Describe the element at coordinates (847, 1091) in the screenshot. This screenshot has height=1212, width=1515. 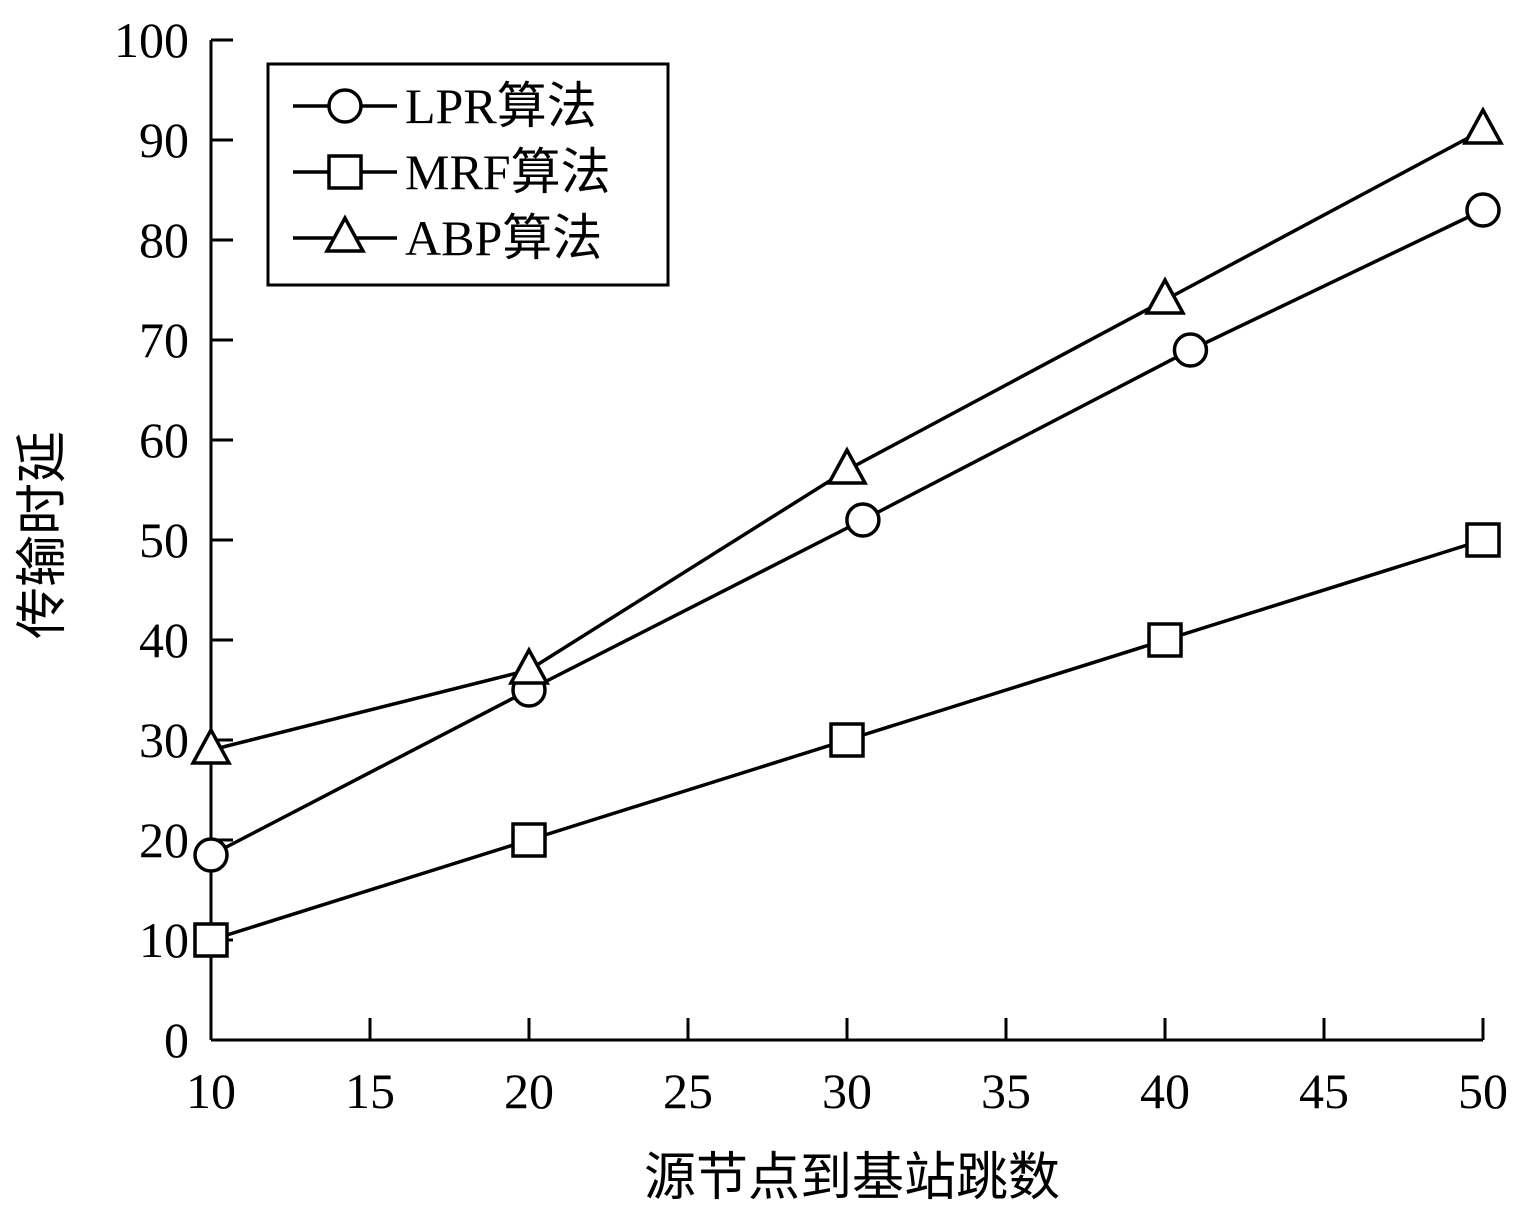
I see `x-tick-label: 30` at that location.